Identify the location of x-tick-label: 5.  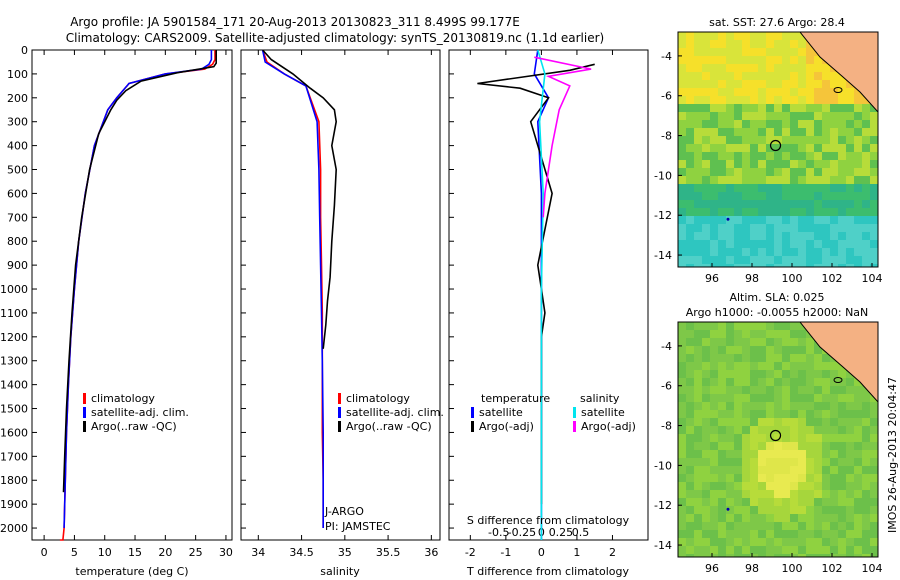
(74, 552).